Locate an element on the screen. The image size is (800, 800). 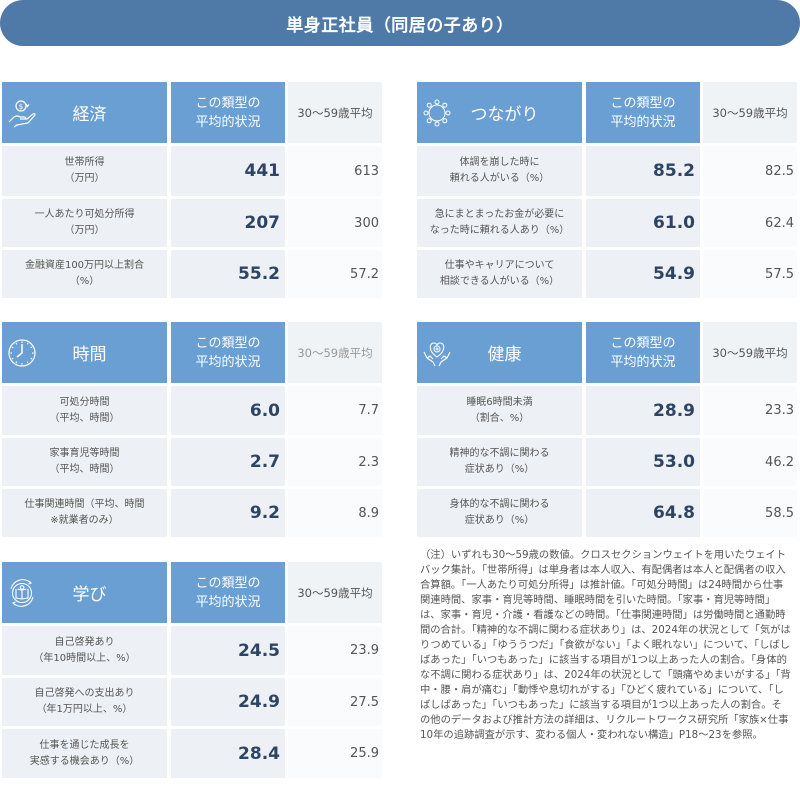
row-value: 441 is located at coordinates (228, 171).